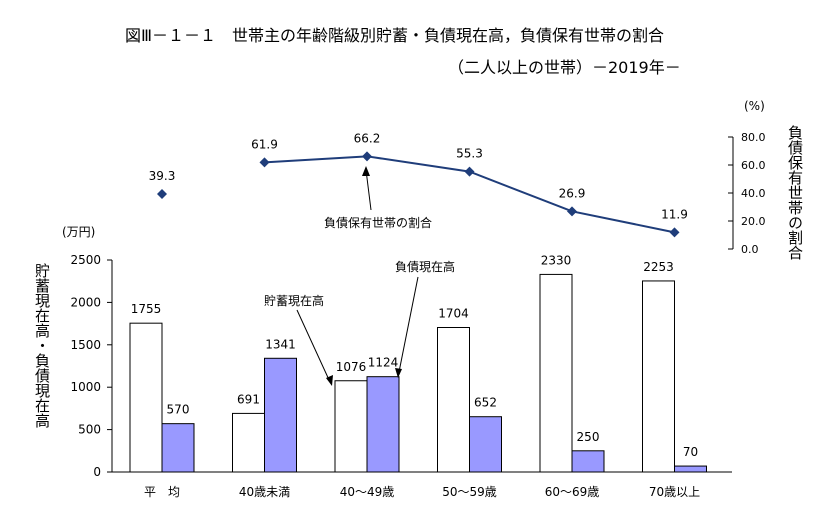  What do you see at coordinates (162, 492) in the screenshot?
I see `category-label: 平 均` at bounding box center [162, 492].